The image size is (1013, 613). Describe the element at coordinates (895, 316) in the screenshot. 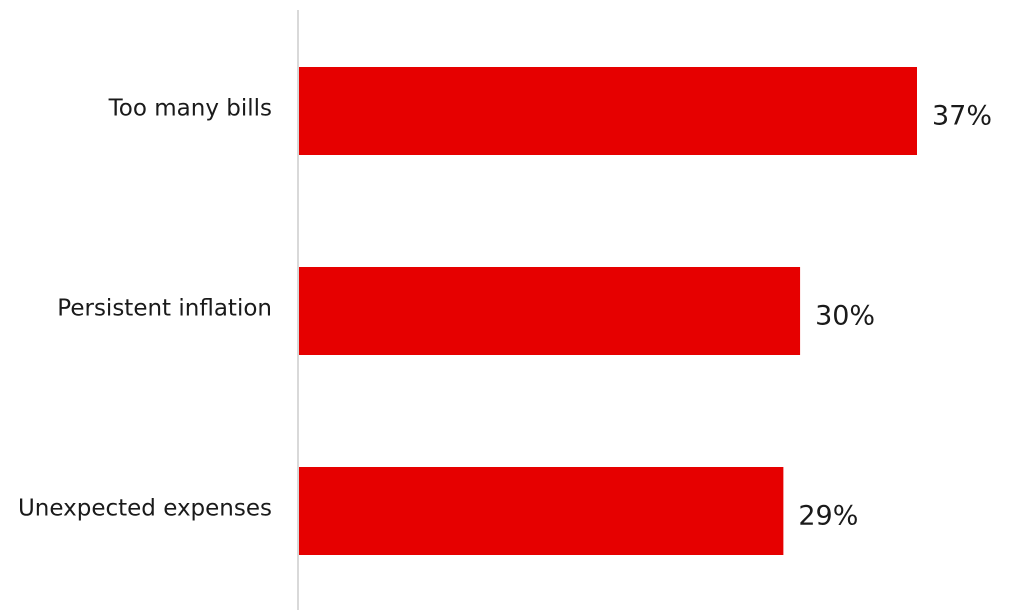

I see `value-labels-group: 37% 30% 29%` at that location.